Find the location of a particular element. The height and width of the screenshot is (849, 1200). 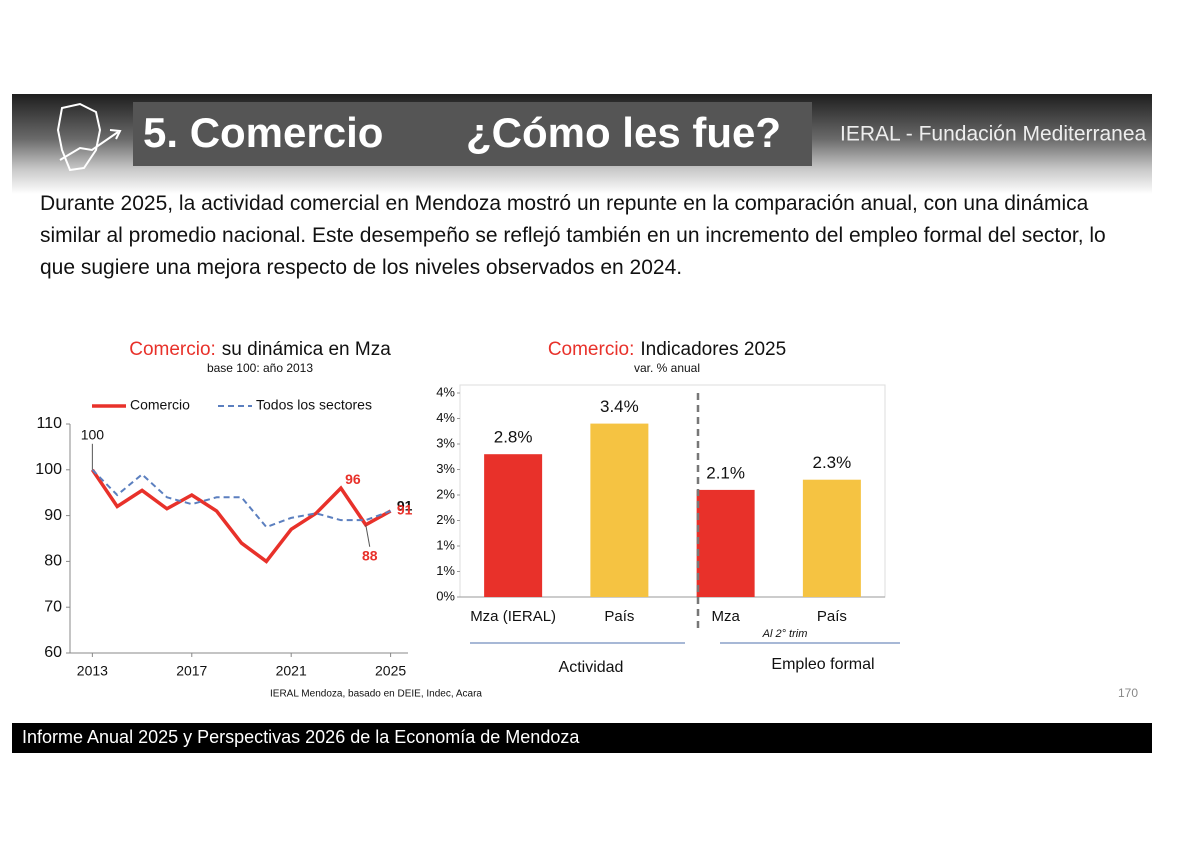

data-label: 100 is located at coordinates (93, 435).